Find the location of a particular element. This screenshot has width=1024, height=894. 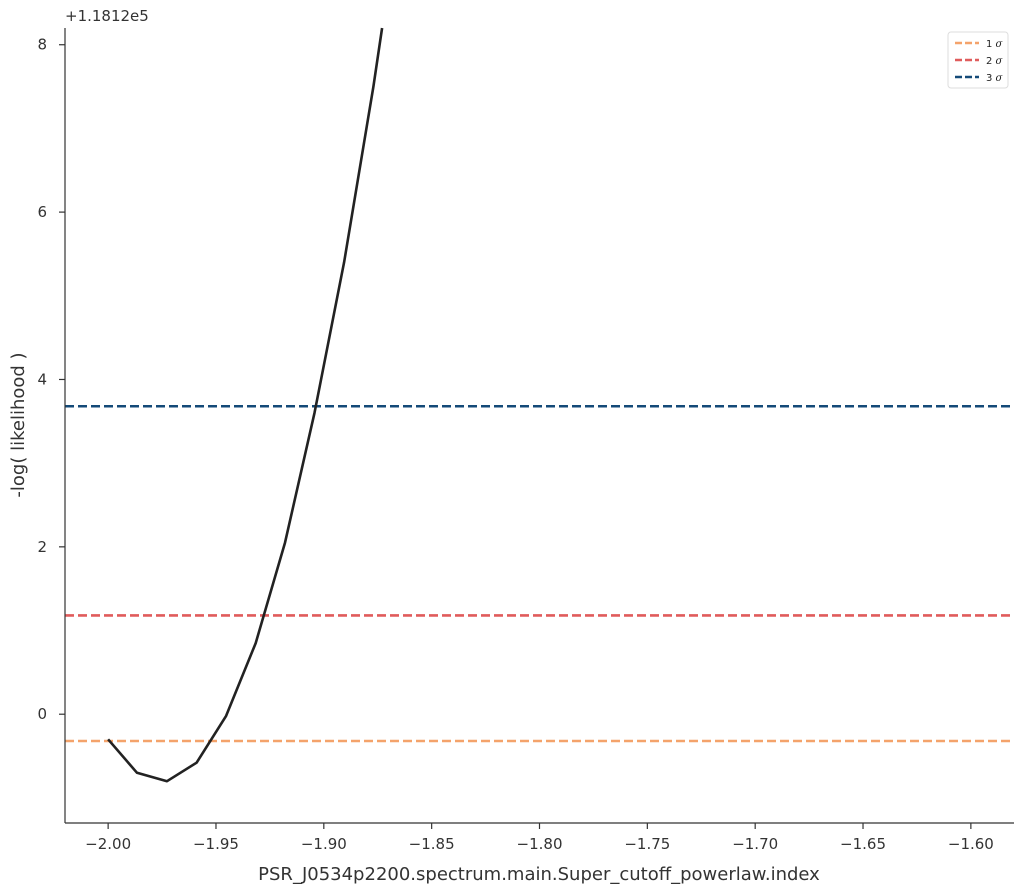

y-offset-label: +1.1812e5 is located at coordinates (107, 16).